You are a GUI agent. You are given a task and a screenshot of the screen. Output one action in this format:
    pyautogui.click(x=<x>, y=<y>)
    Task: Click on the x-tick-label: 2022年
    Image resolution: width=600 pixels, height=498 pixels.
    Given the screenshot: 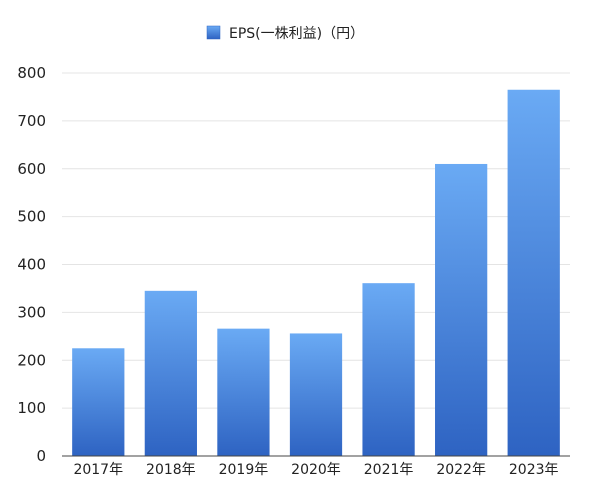 What is the action you would take?
    pyautogui.click(x=461, y=470)
    